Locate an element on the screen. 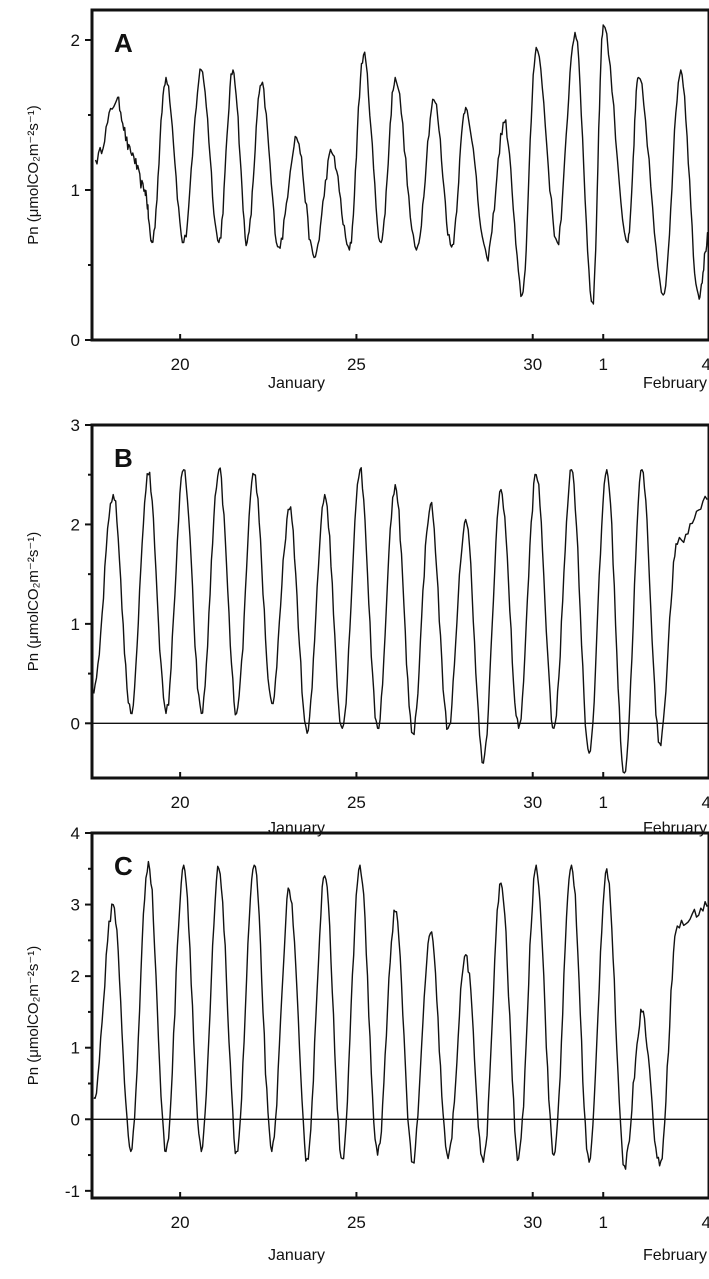  panel-letter: A is located at coordinates (123, 43).